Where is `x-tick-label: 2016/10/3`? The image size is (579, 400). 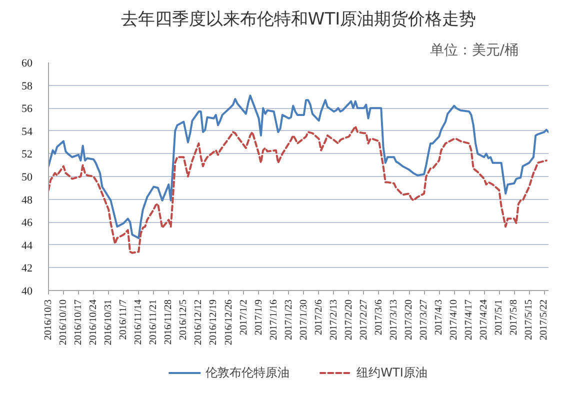 x-tick-label: 2016/10/3 is located at coordinates (48, 319).